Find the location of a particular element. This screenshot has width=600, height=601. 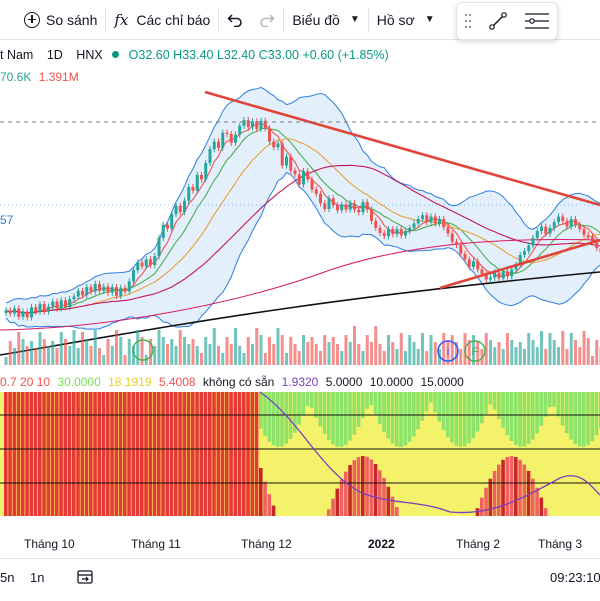

drag-handle-icon is located at coordinates (468, 21).